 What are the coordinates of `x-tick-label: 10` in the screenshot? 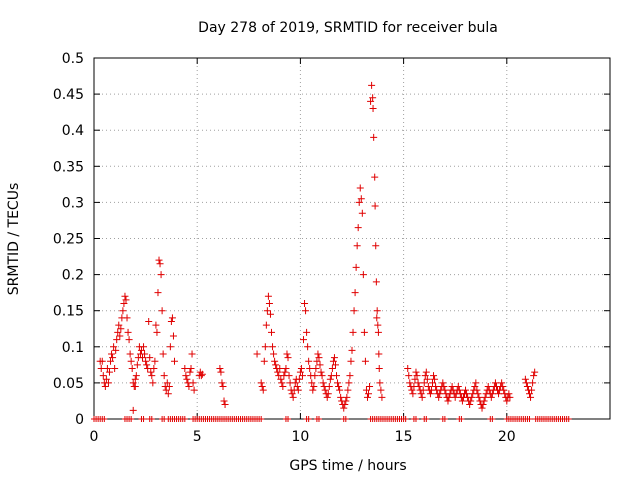 It's located at (300, 437).